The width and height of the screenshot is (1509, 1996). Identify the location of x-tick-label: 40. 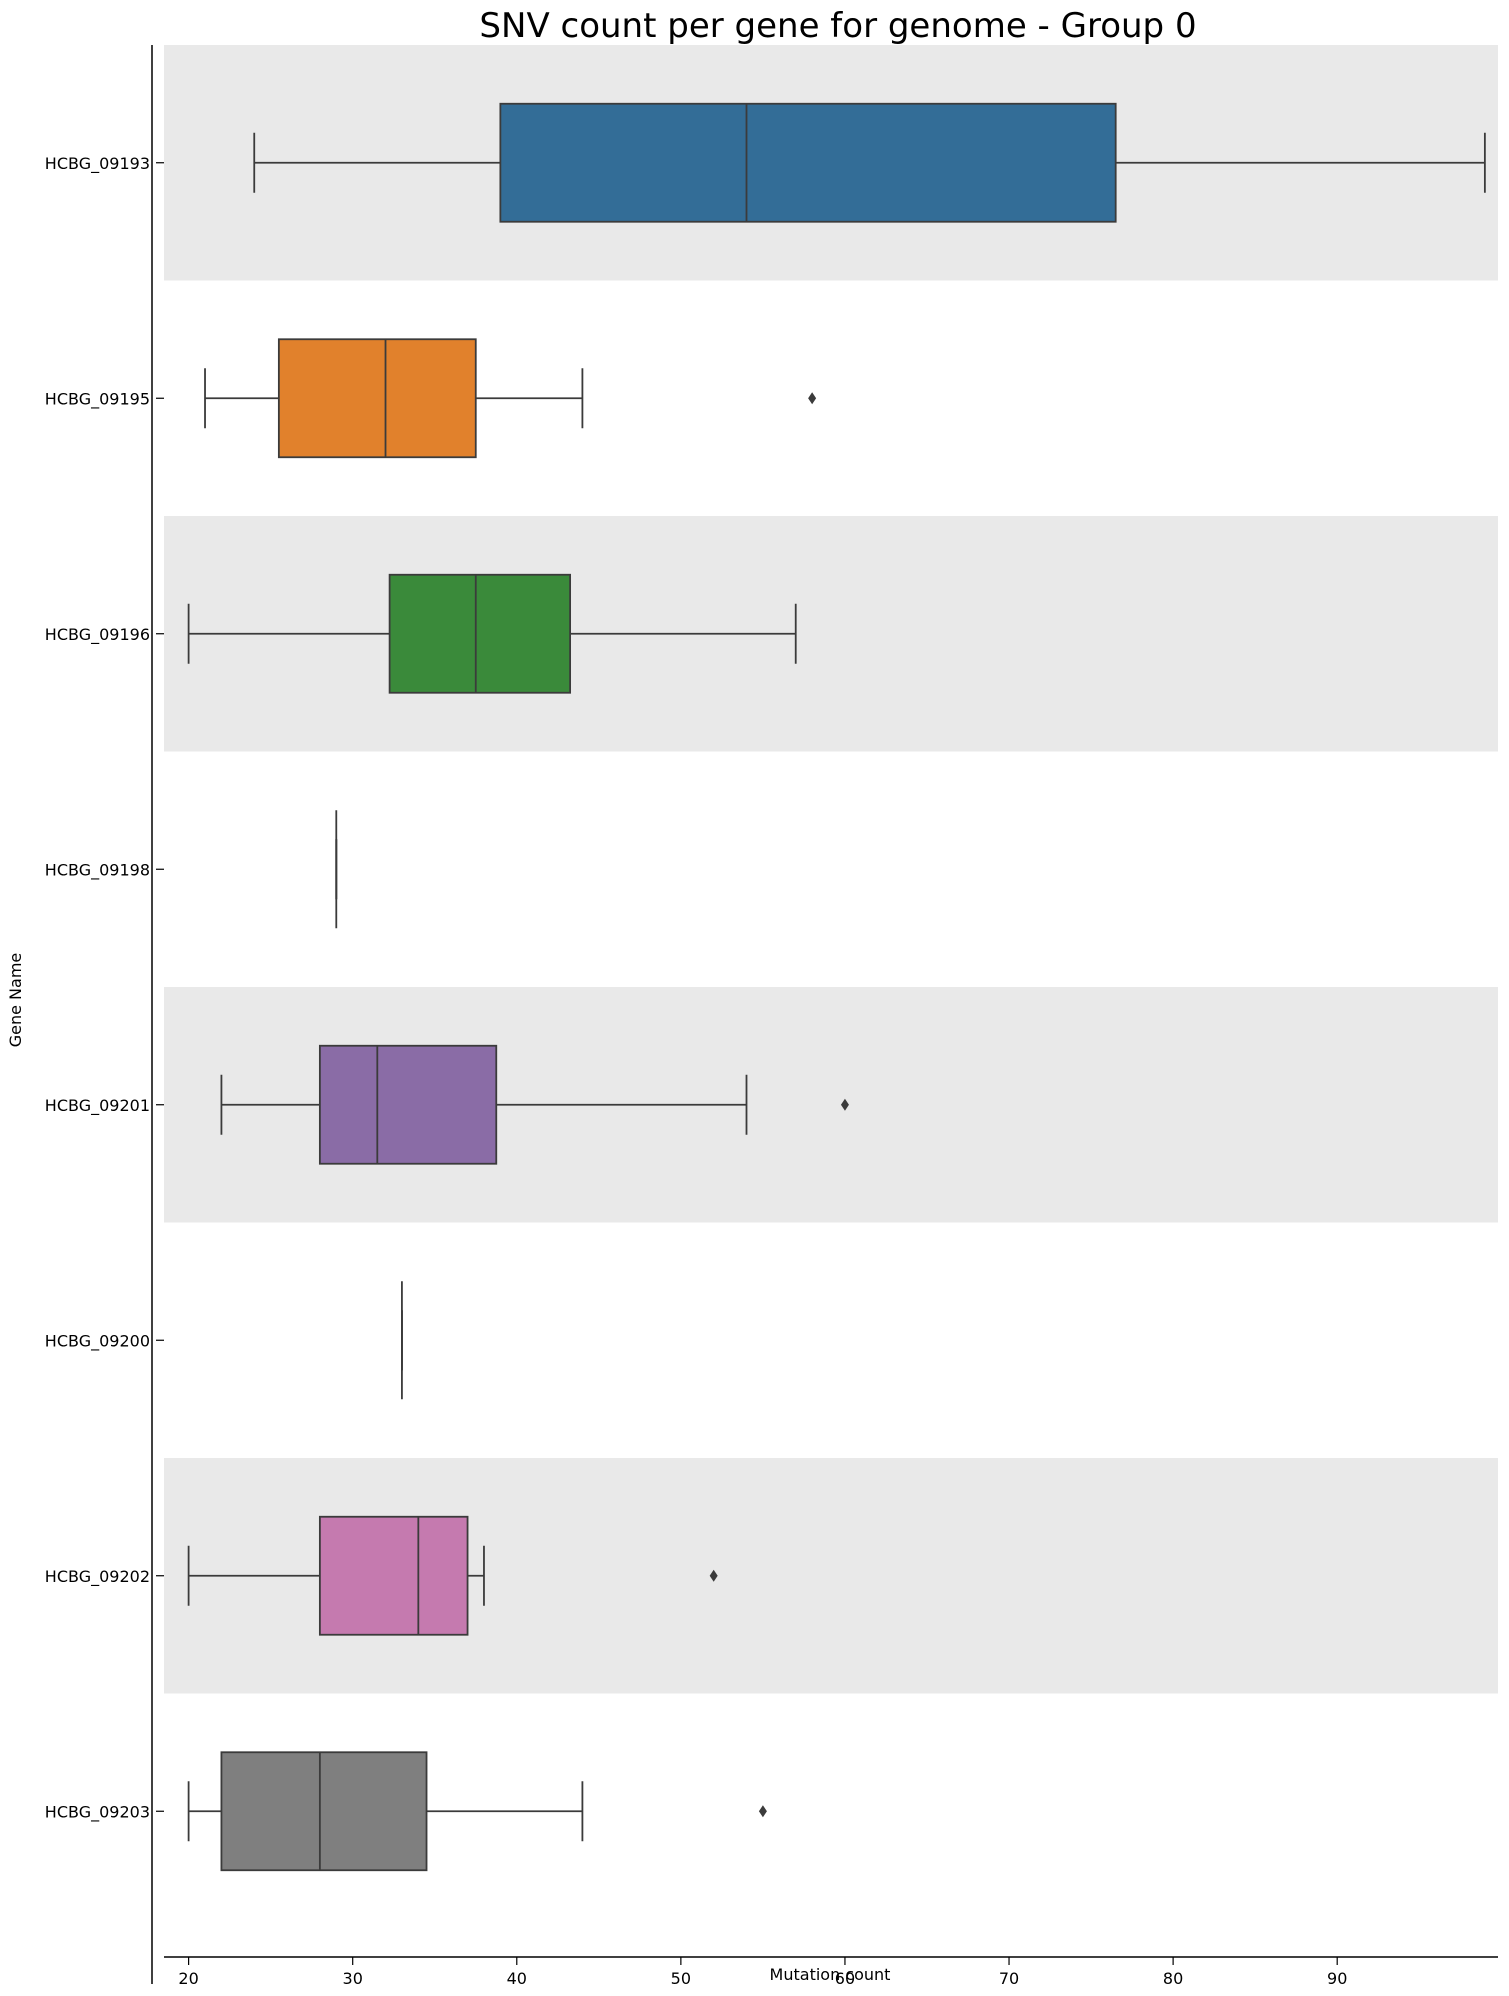
(517, 1978).